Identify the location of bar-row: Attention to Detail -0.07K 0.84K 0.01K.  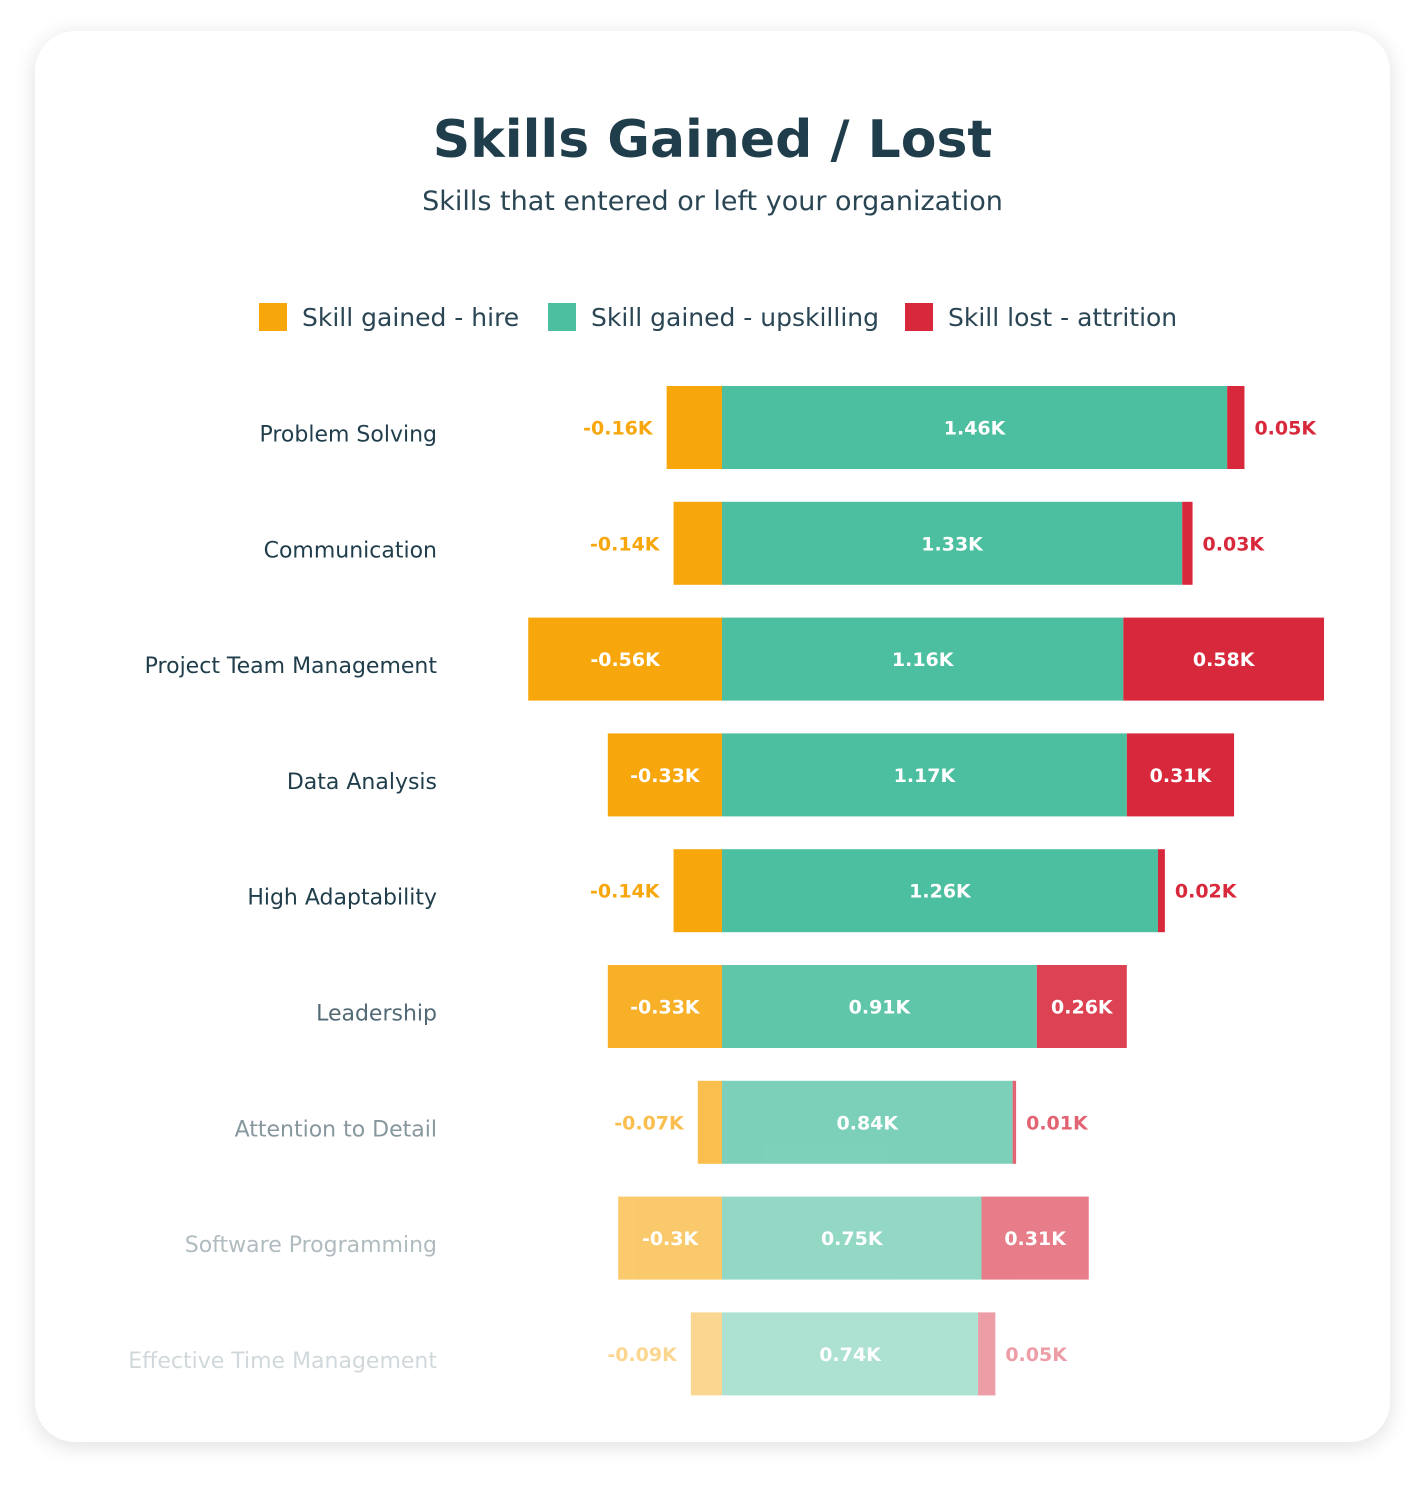
(662, 1122).